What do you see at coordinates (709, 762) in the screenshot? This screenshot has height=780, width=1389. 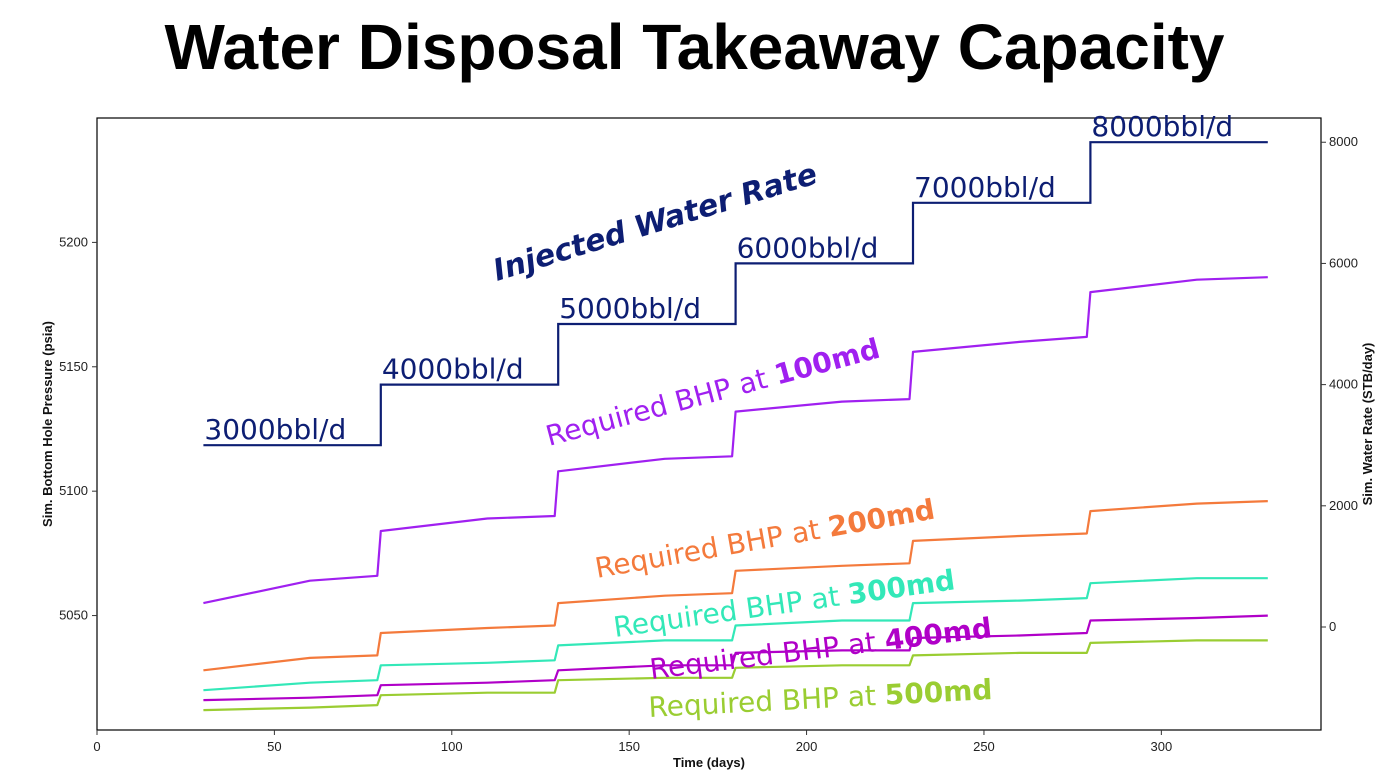 I see `x-axis-label: Time (days)` at bounding box center [709, 762].